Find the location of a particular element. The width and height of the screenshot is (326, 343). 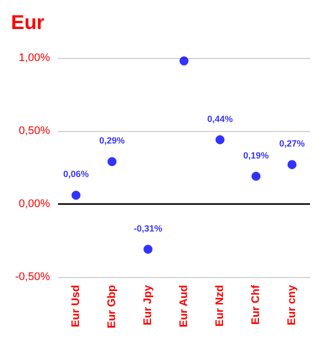

x-tick-label: Eur cny is located at coordinates (292, 305).